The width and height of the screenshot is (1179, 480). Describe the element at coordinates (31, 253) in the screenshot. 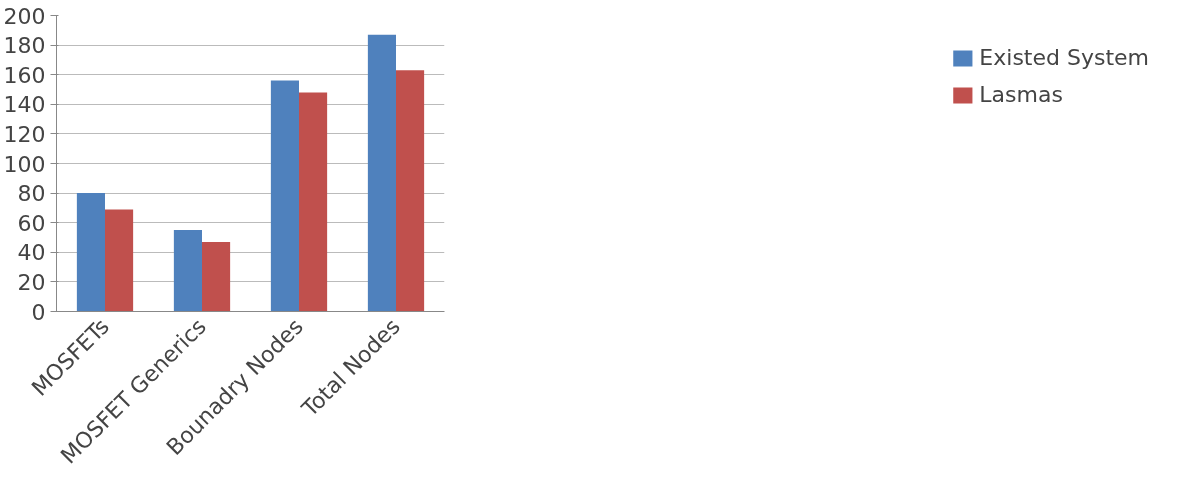

I see `y-tick-label: 40` at that location.